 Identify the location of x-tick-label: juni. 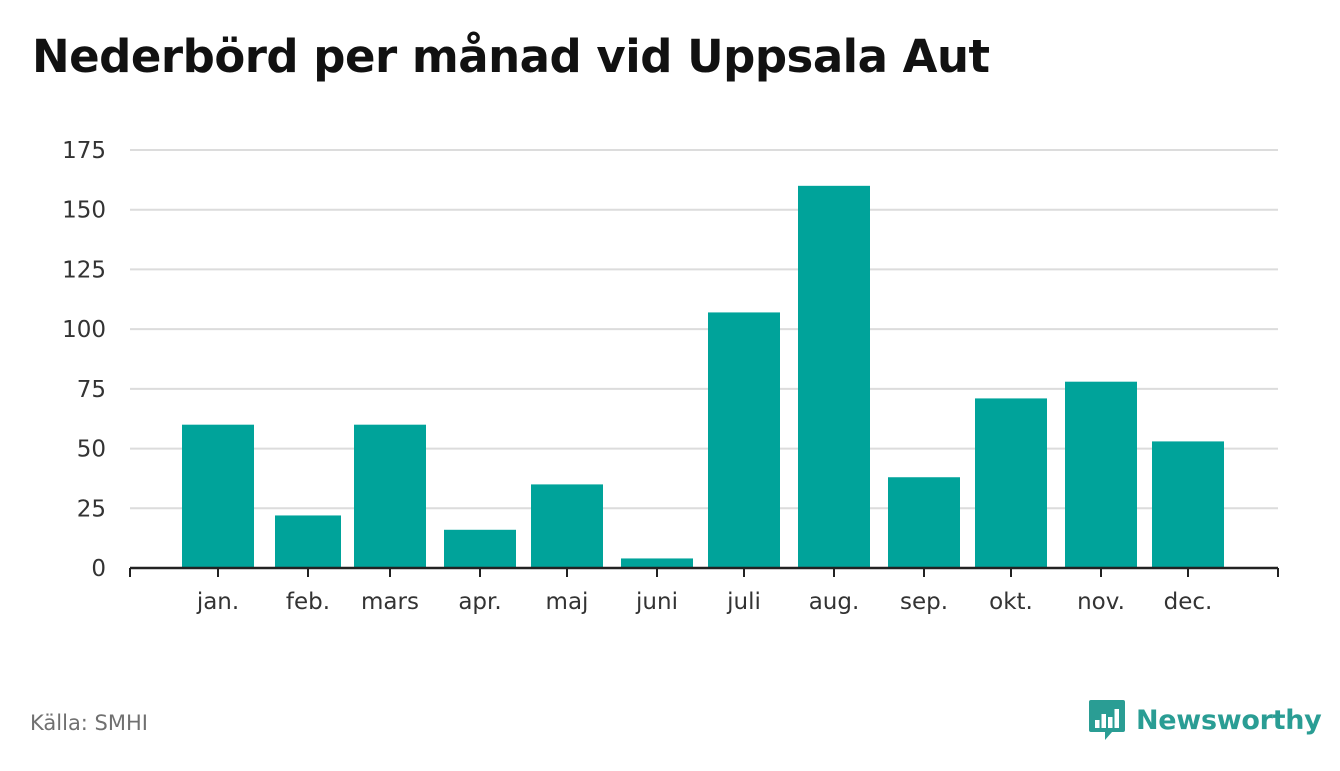
(656, 602).